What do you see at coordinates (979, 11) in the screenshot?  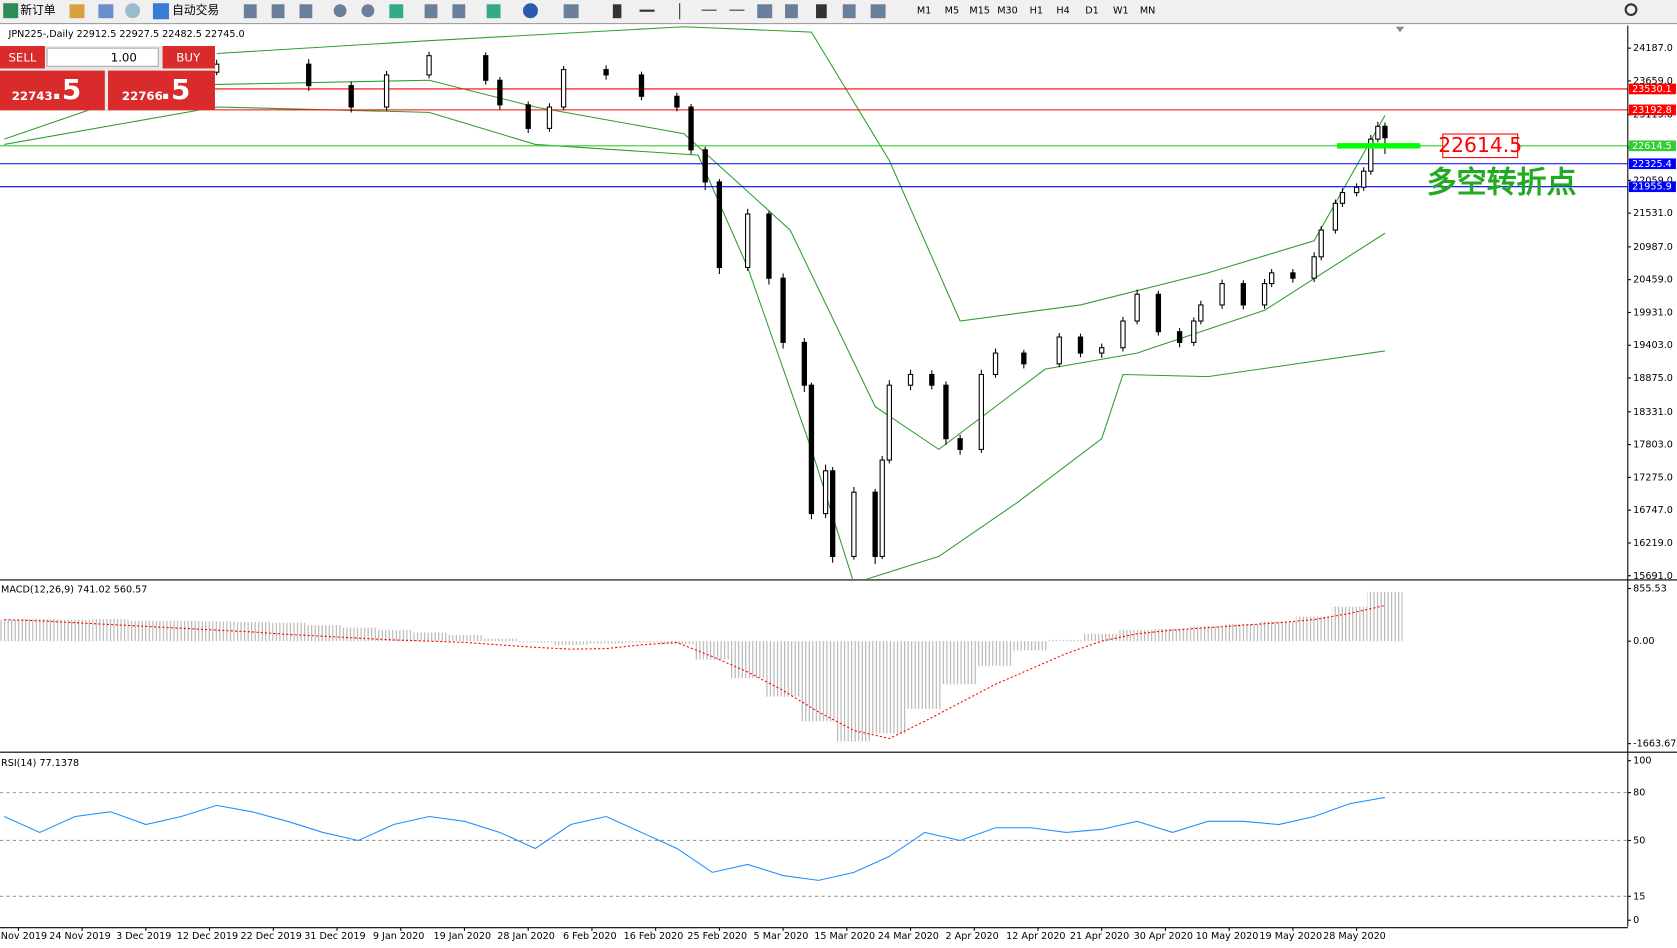 I see `timeframe-button: M15` at bounding box center [979, 11].